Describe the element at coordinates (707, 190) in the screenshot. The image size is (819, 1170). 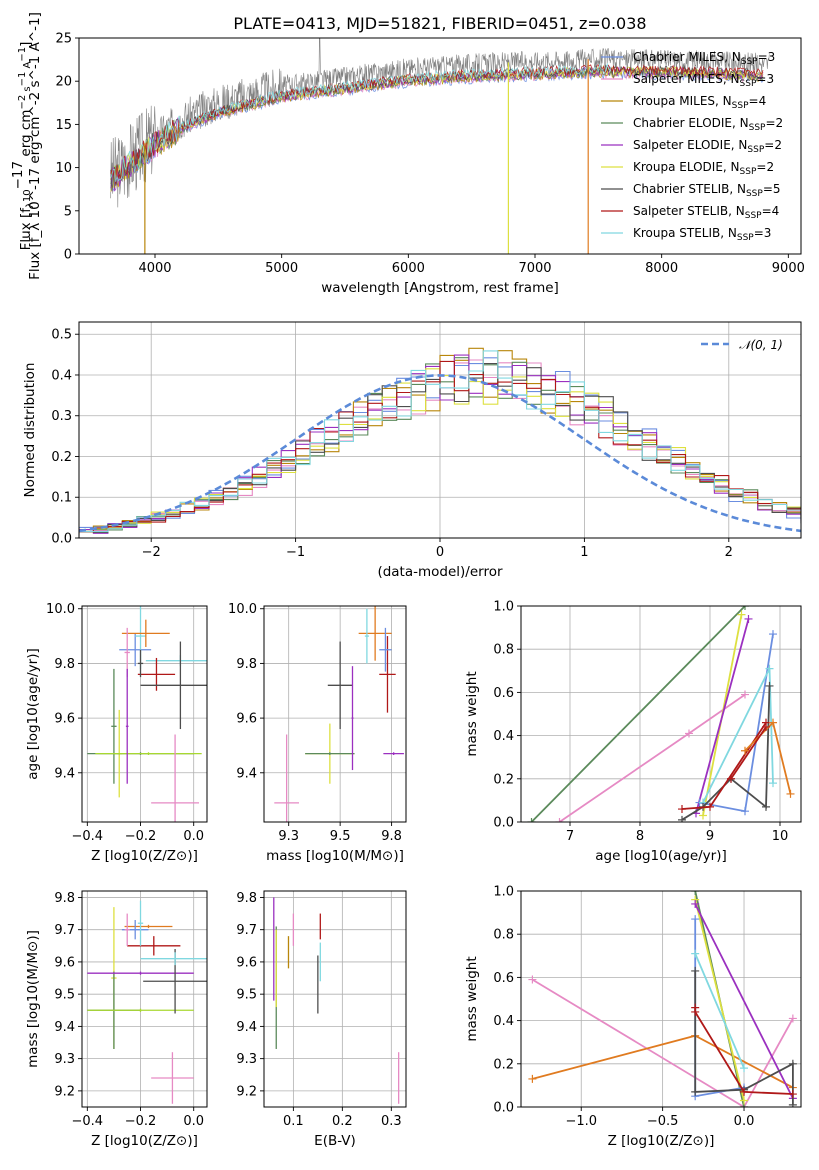
I see `legend-label: Chabrier STELIB, NSSP=5` at that location.